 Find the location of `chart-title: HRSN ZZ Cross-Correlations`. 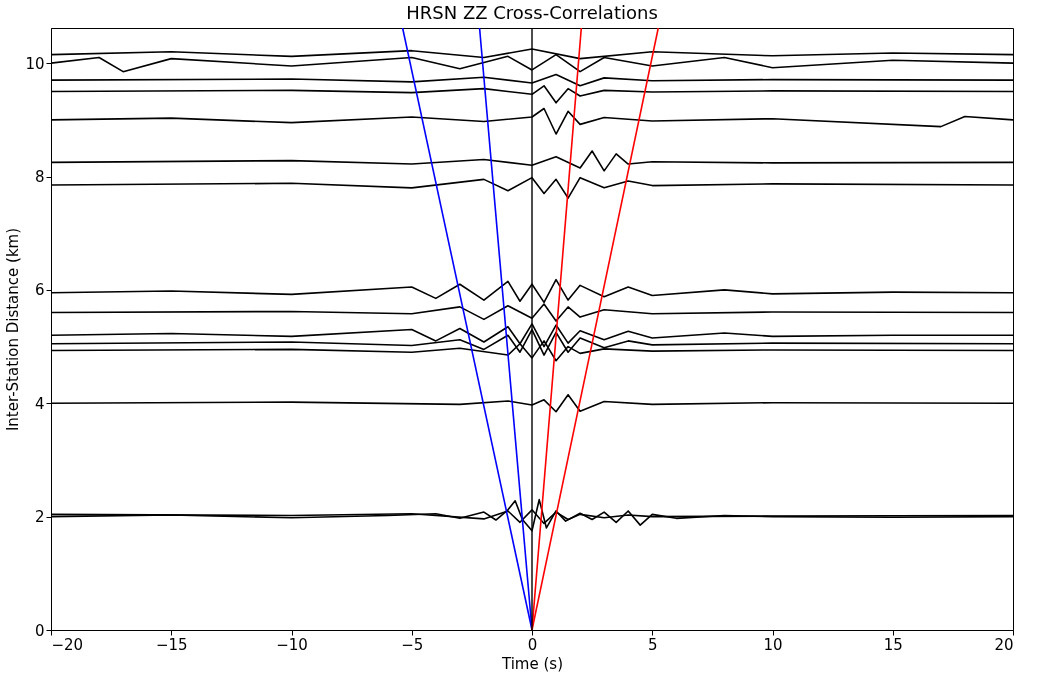

chart-title: HRSN ZZ Cross-Correlations is located at coordinates (532, 13).